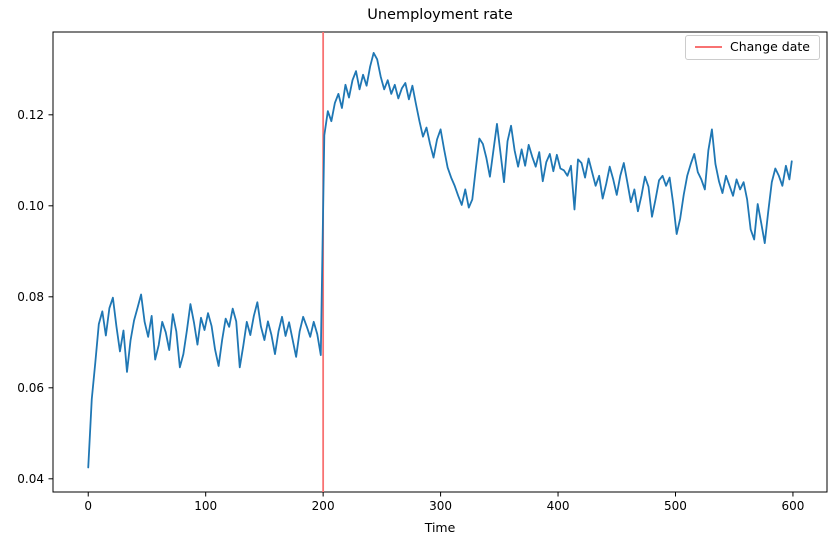 Image resolution: width=835 pixels, height=545 pixels. I want to click on chart-title: Unemployment rate, so click(440, 15).